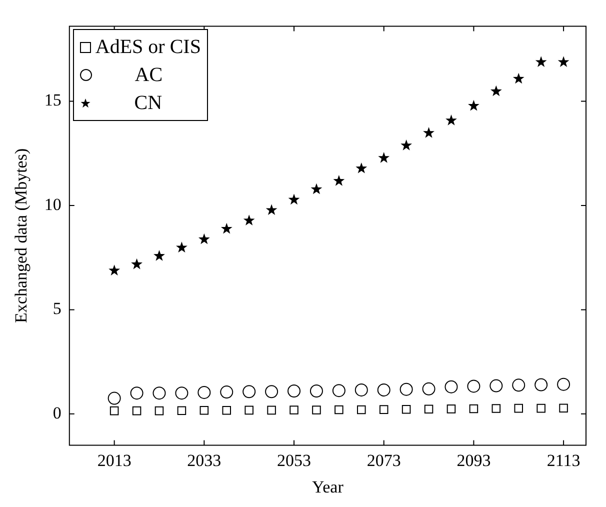 The width and height of the screenshot is (606, 507). Describe the element at coordinates (53, 204) in the screenshot. I see `y-tick-label: 10` at that location.